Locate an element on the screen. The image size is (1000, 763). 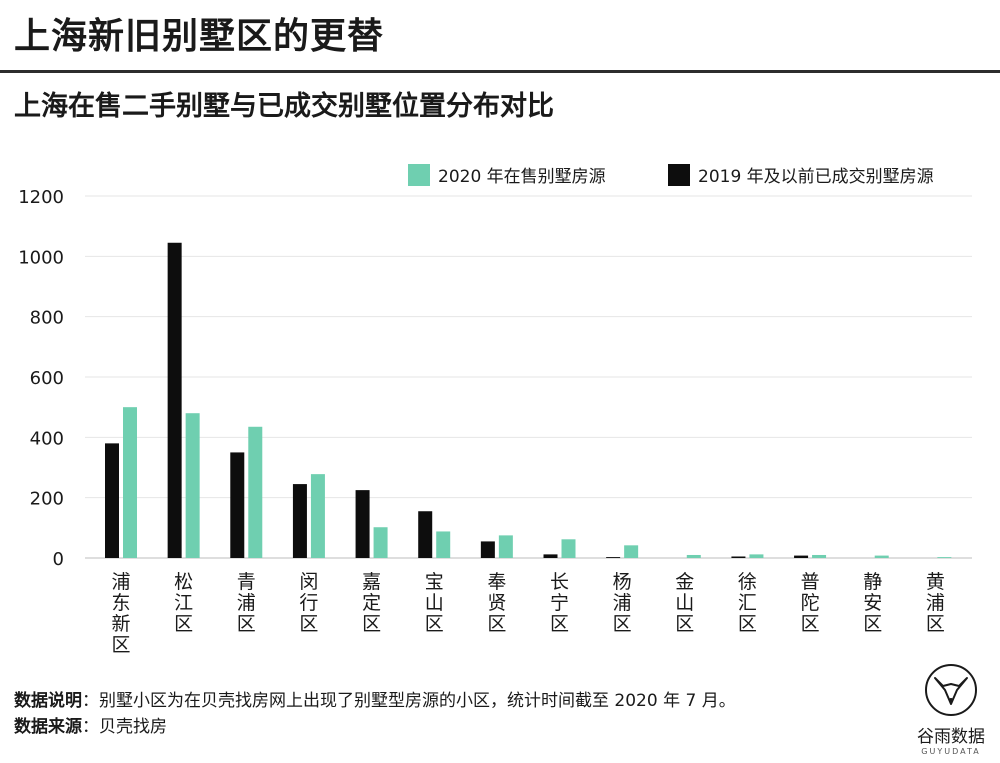
chart-subtitle: 上海在售二手别墅与已成交别墅位置分布对比 is located at coordinates (284, 106).